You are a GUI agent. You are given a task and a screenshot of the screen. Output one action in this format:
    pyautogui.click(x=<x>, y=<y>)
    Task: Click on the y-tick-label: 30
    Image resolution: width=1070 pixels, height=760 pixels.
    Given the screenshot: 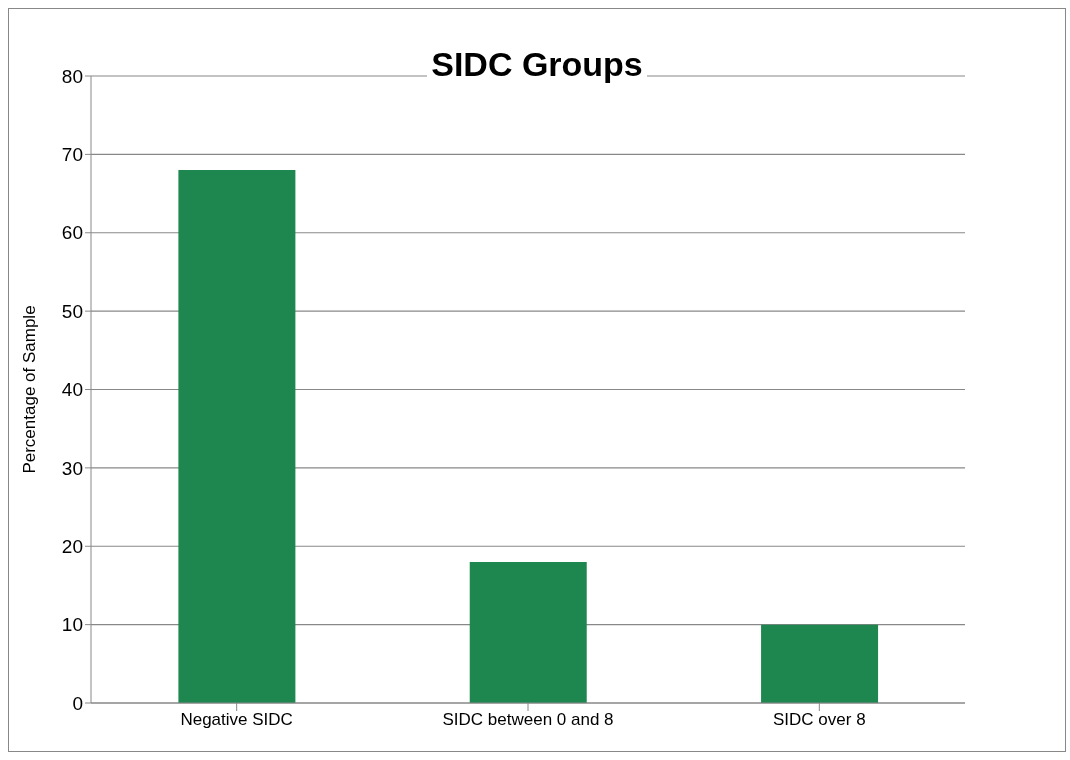 What is the action you would take?
    pyautogui.click(x=72, y=468)
    